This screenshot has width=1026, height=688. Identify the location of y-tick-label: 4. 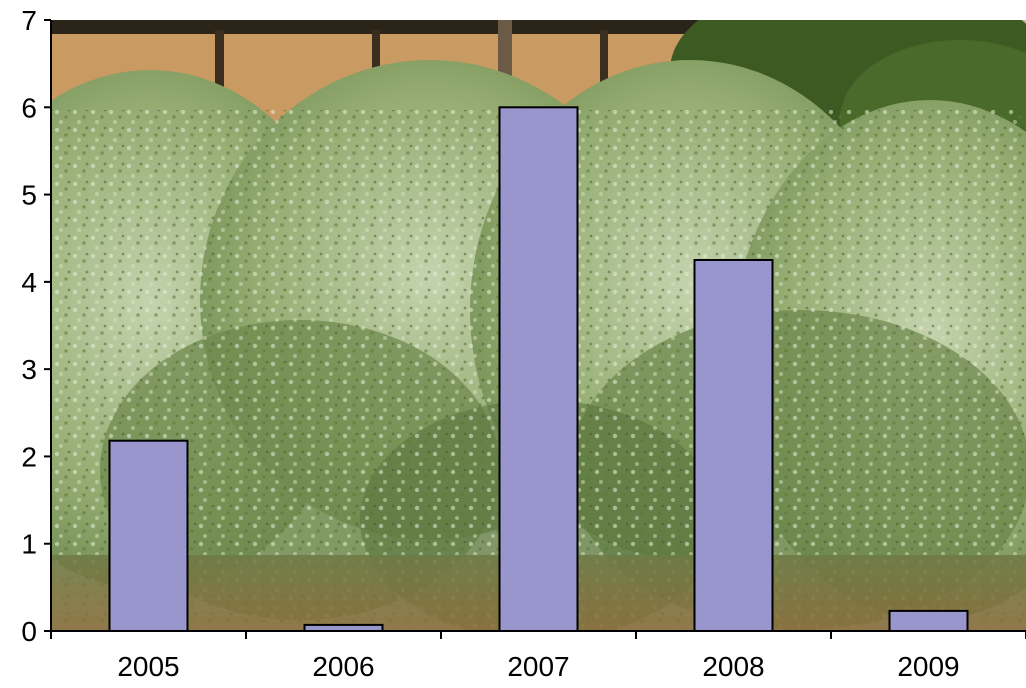
(29, 282).